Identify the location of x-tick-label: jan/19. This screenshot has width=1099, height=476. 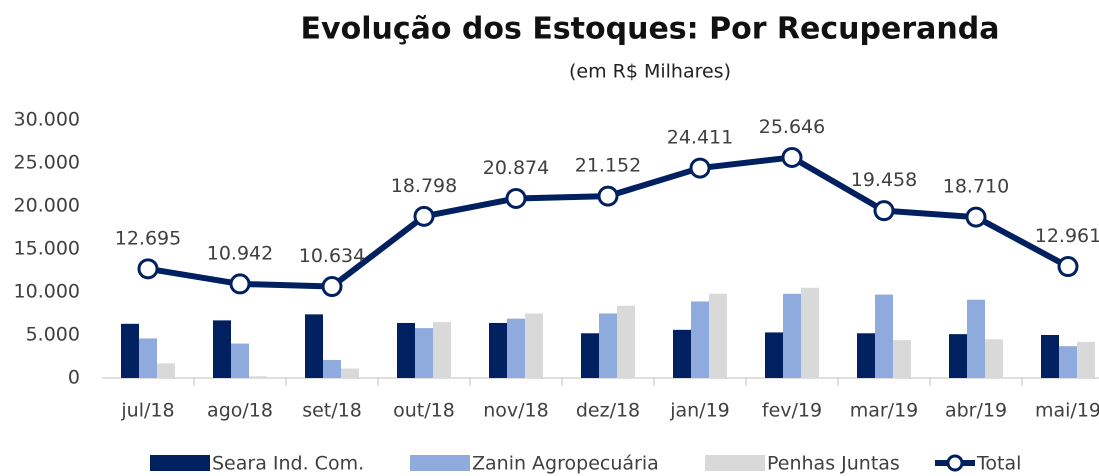
(699, 411).